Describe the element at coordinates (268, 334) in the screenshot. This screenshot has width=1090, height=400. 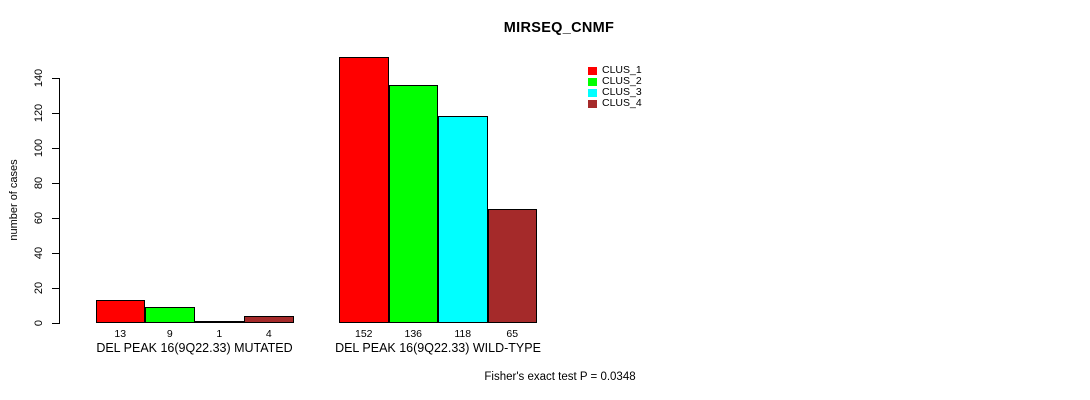
I see `bar-value-label: 4` at that location.